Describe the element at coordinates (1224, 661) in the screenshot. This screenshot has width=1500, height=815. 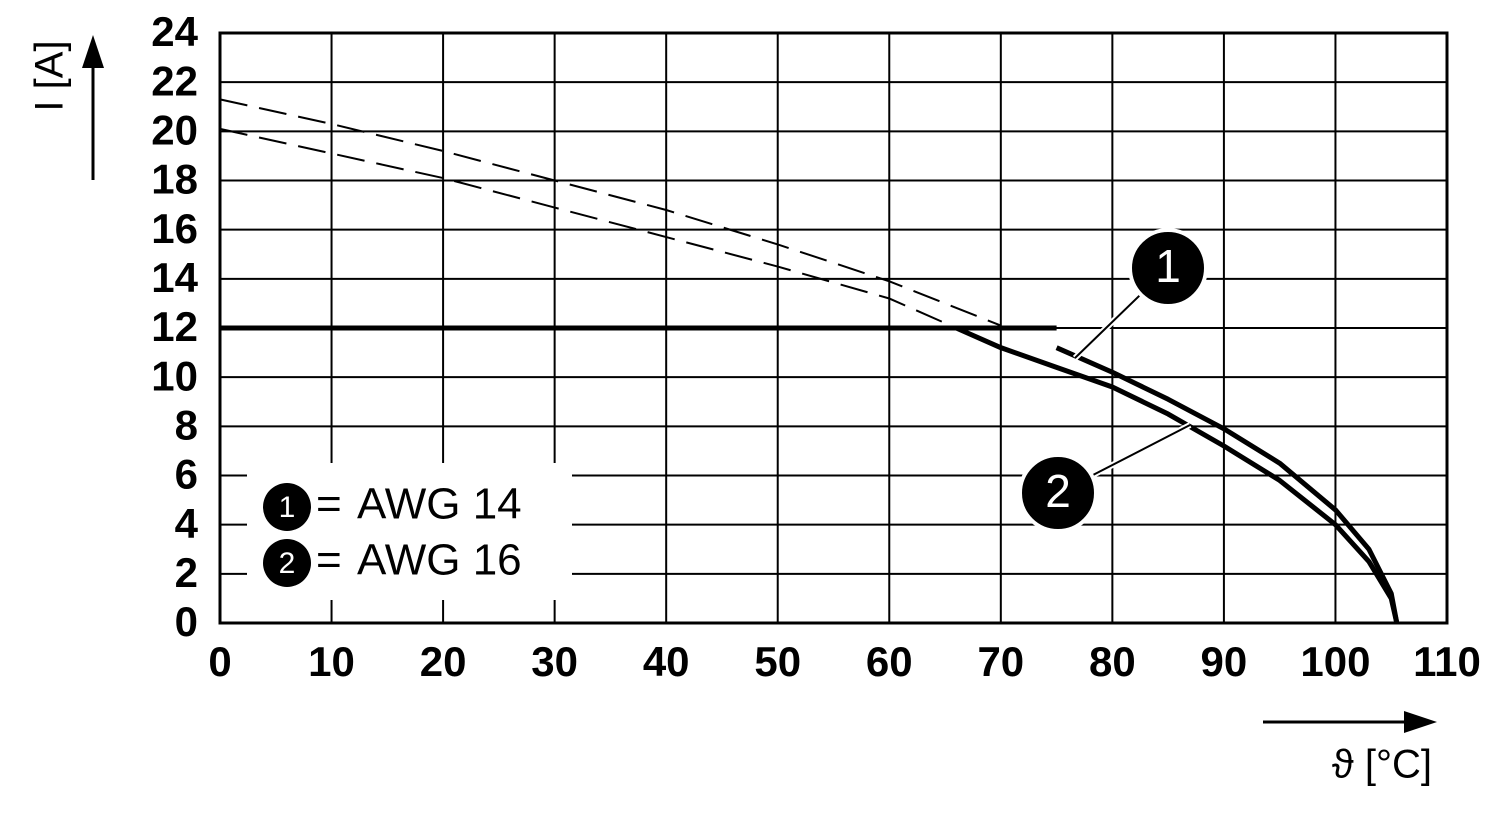
I see `x-tick-label: 90` at that location.